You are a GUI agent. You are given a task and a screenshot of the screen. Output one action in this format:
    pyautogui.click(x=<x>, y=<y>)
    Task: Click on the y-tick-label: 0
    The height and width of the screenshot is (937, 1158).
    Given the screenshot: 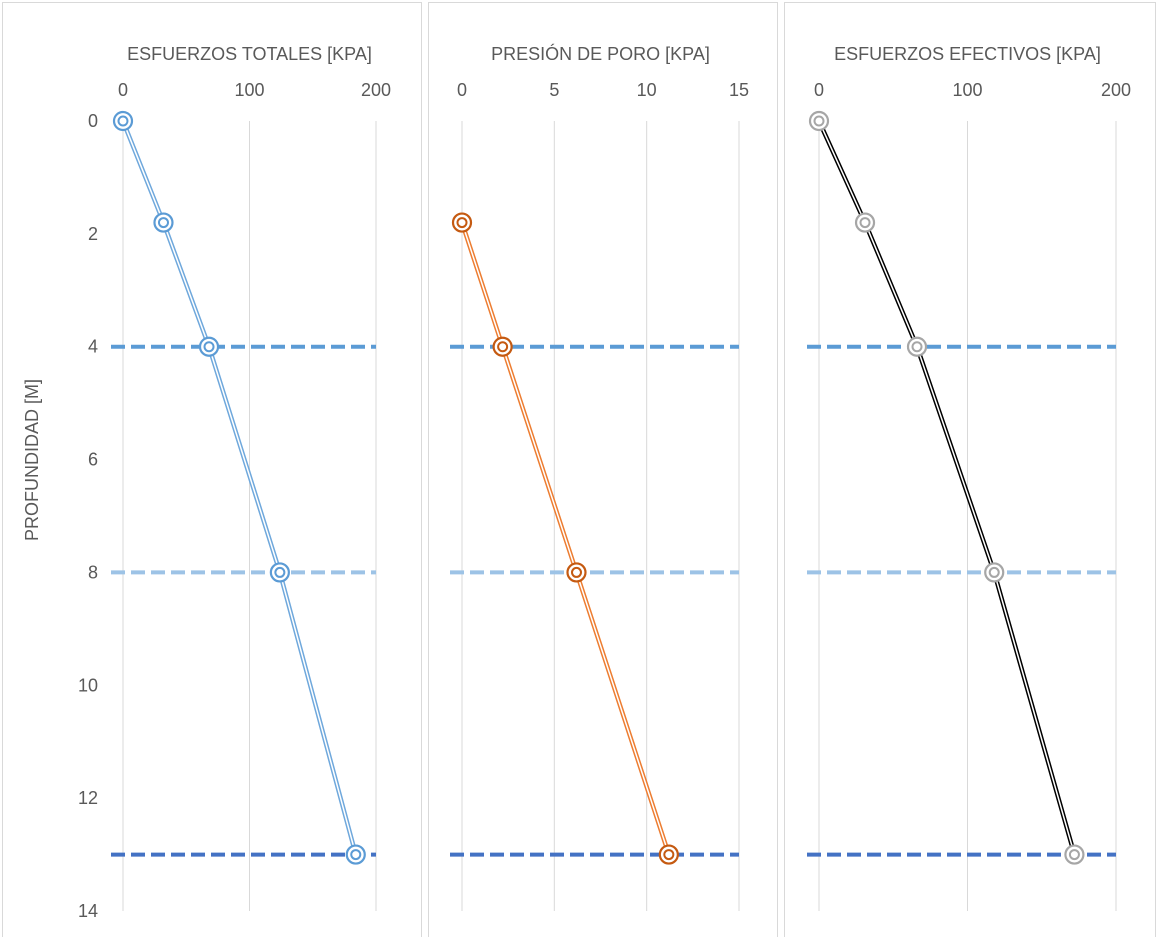 What is the action you would take?
    pyautogui.click(x=93, y=121)
    